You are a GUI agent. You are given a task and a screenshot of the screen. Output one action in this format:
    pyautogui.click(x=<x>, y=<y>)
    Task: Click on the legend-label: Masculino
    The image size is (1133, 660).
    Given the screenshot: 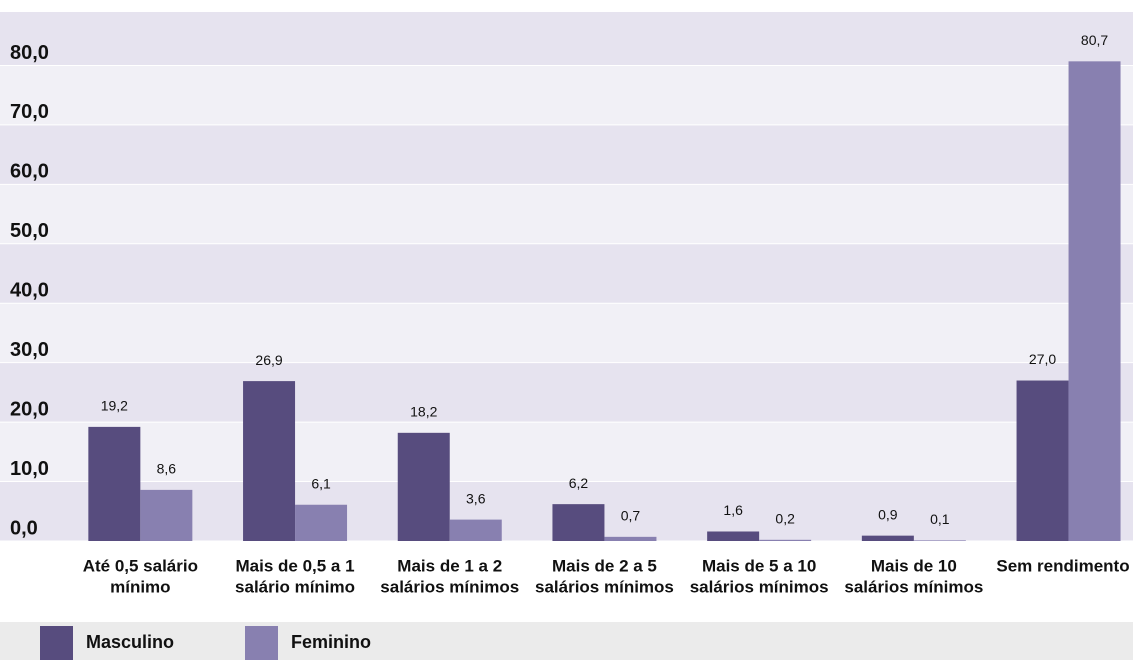 What is the action you would take?
    pyautogui.click(x=130, y=642)
    